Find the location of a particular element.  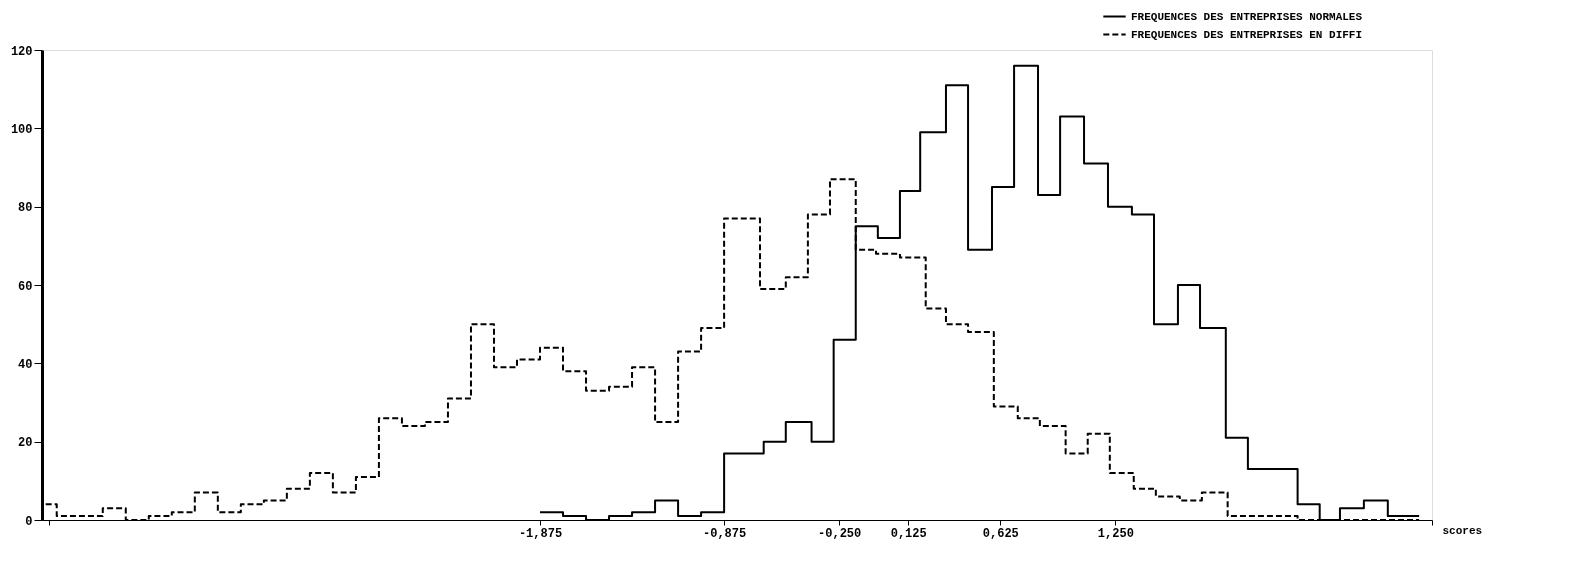

y-tick-label: 40 is located at coordinates (25, 364).